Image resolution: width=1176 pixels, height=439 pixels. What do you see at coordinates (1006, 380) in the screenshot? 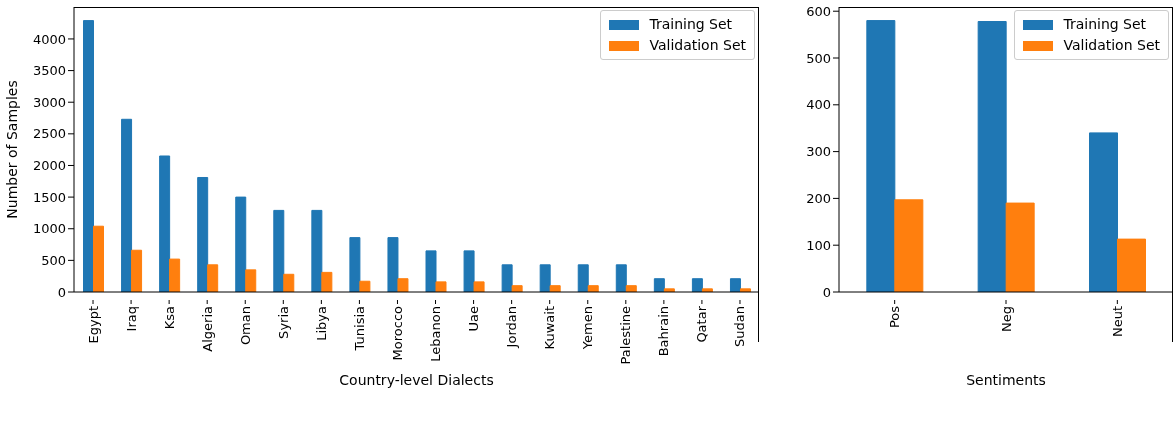
I see `x-axis-title: Sentiments` at bounding box center [1006, 380].